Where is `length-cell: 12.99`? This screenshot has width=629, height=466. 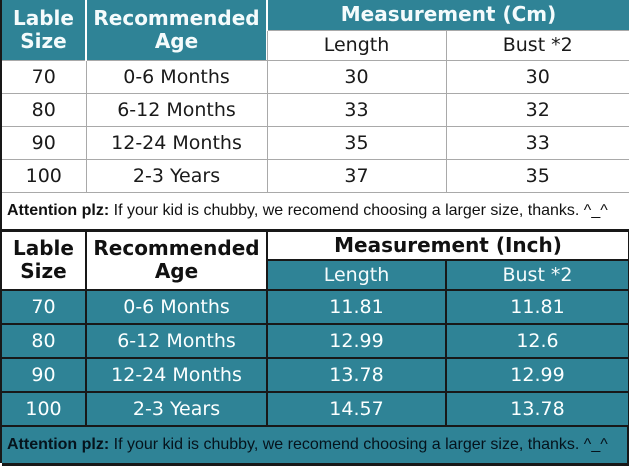
length-cell: 12.99 is located at coordinates (356, 341).